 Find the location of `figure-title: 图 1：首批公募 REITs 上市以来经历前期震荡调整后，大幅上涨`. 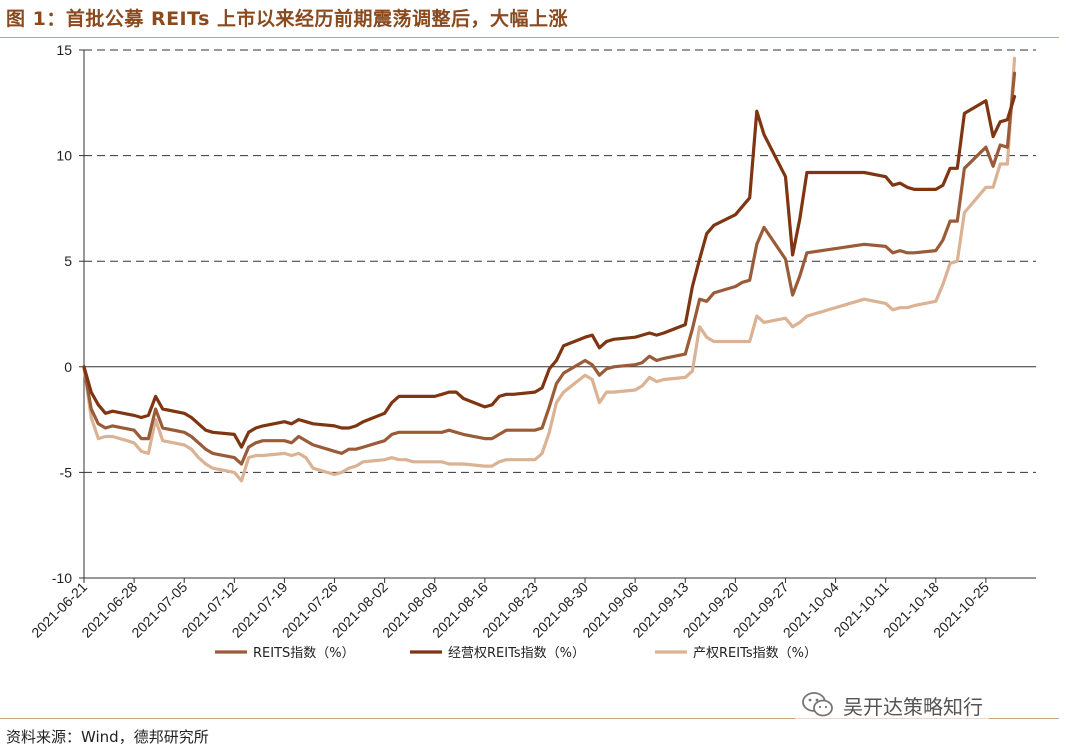

figure-title: 图 1：首批公募 REITs 上市以来经历前期震荡调整后，大幅上涨 is located at coordinates (287, 19).